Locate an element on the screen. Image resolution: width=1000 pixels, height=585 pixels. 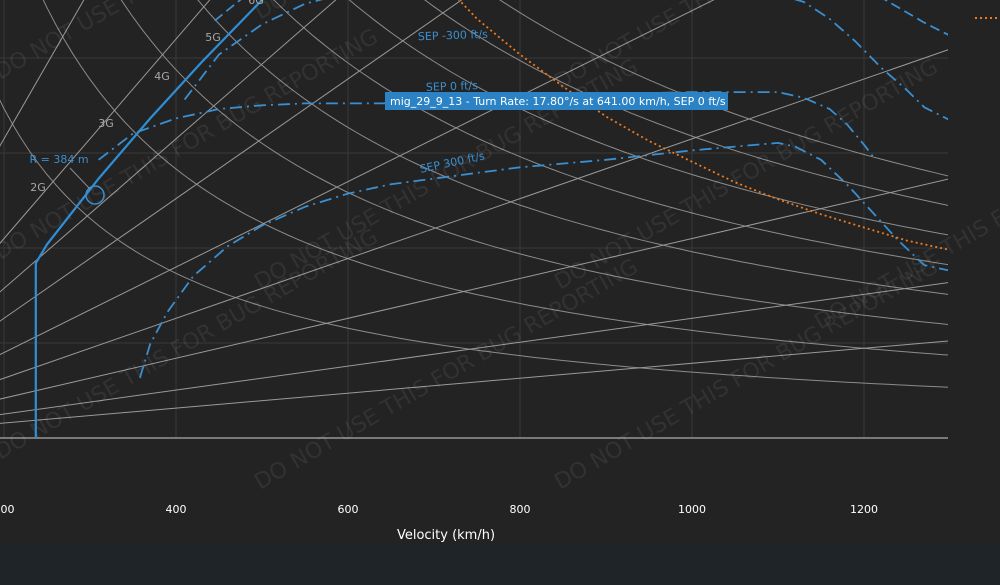
x-tick-label-400: 400 is located at coordinates (176, 509).